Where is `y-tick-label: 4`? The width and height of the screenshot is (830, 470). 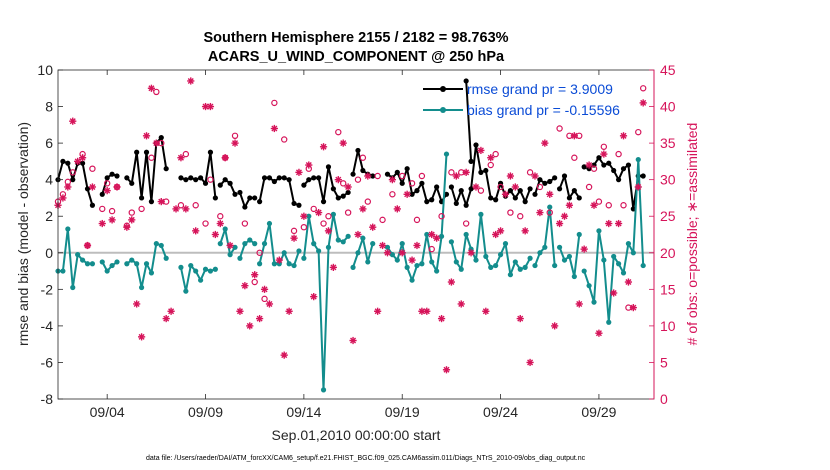 y-tick-label: 4 is located at coordinates (49, 180).